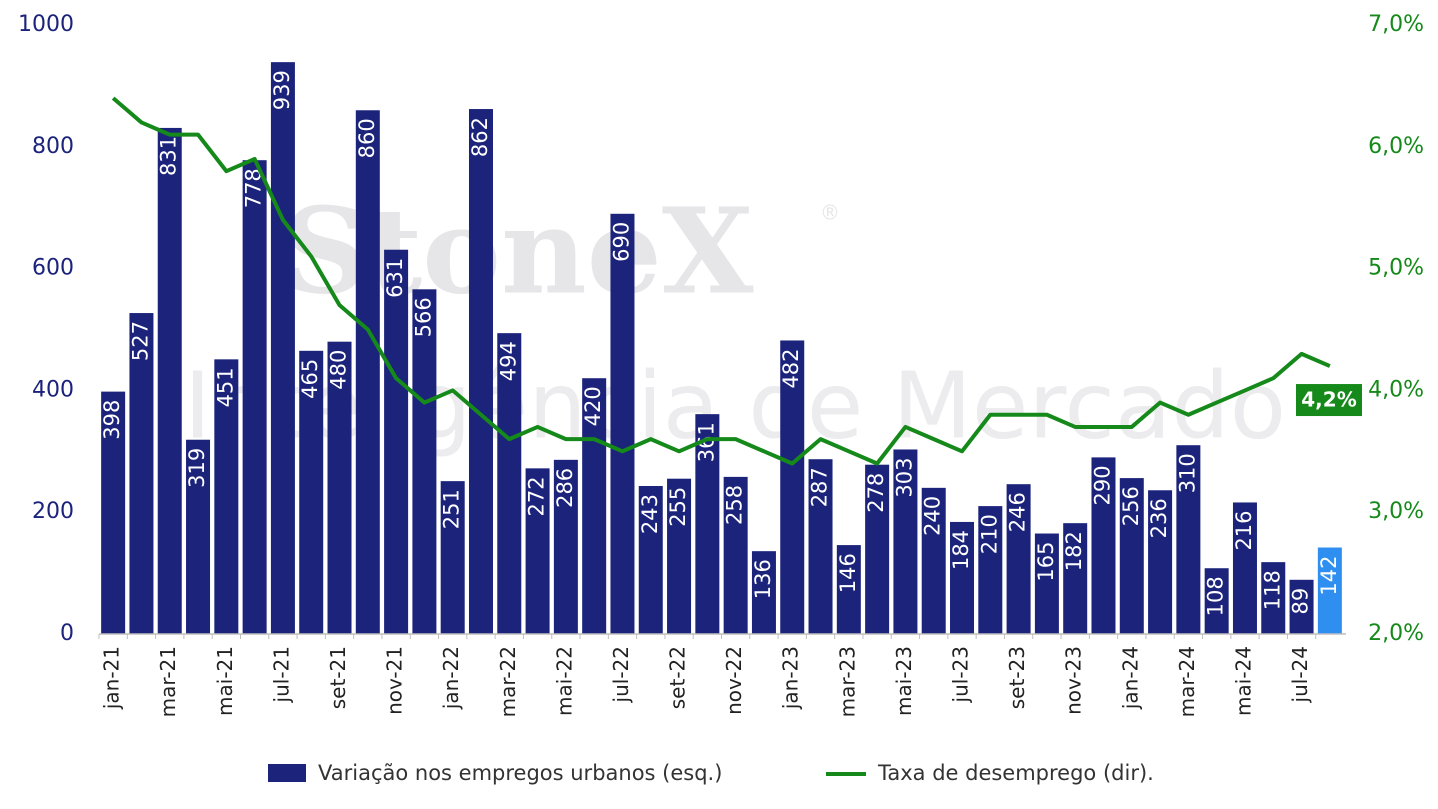 This screenshot has height=809, width=1438. What do you see at coordinates (904, 477) in the screenshot?
I see `bar-value-label: 303` at bounding box center [904, 477].